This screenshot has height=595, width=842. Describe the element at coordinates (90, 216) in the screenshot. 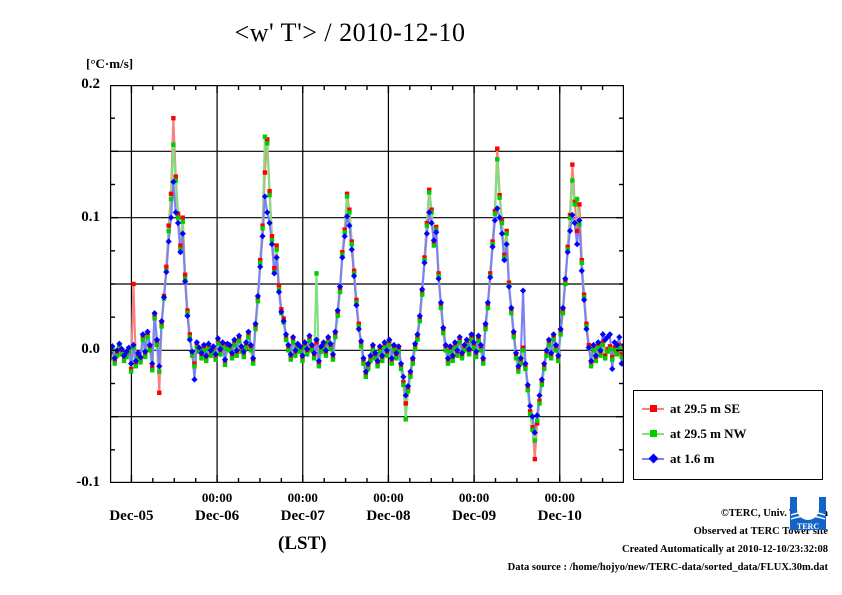

I see `y-tick-label: 0.1` at that location.